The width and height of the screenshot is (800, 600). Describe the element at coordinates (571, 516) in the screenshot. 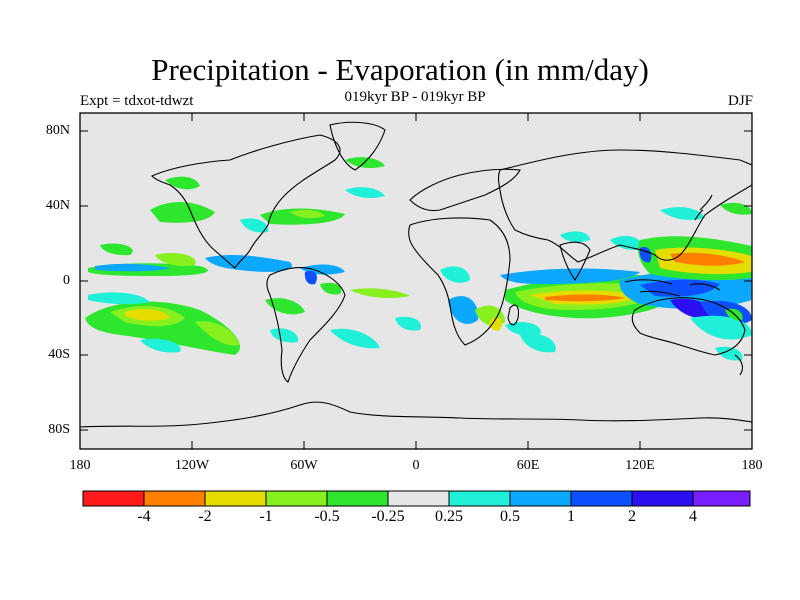

I see `colorbar-label: 1` at that location.